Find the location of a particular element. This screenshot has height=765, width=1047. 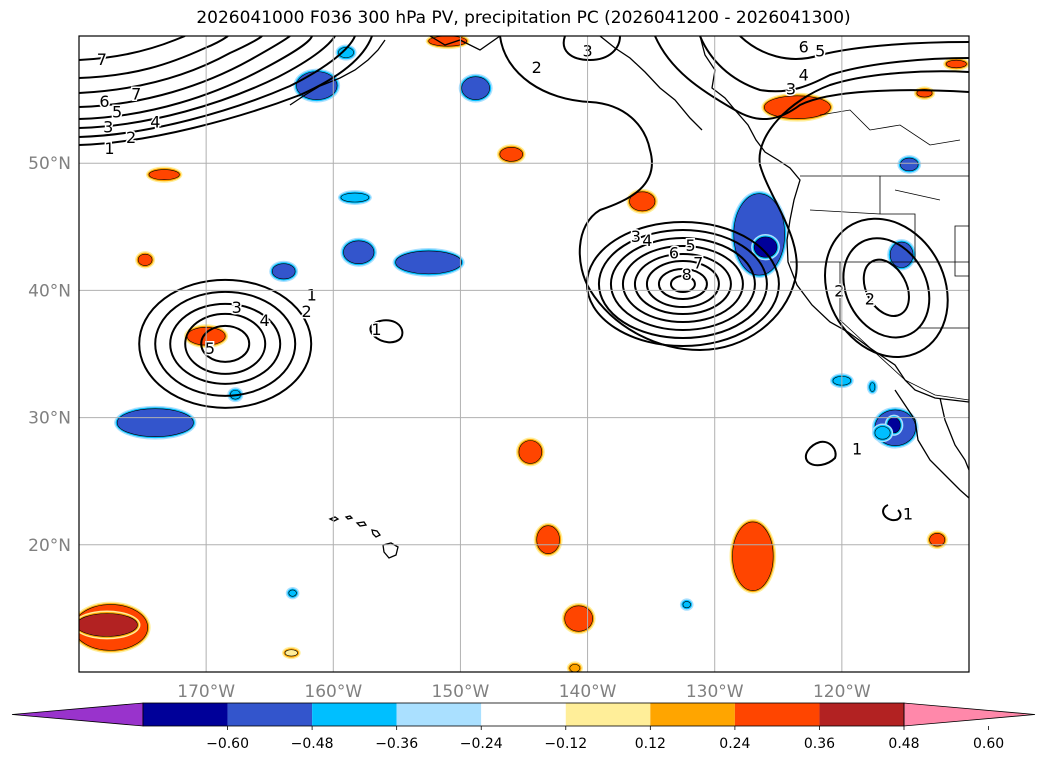

longitude-label: 120°W is located at coordinates (842, 692).